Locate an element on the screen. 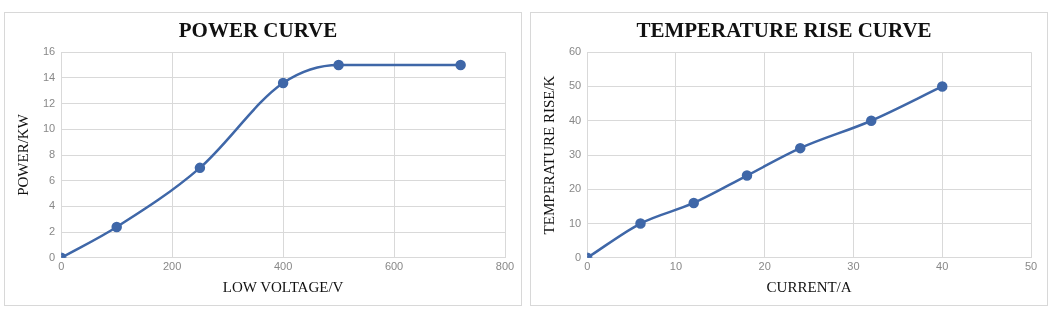 The width and height of the screenshot is (1060, 320). x-tick-label: 400 is located at coordinates (283, 266).